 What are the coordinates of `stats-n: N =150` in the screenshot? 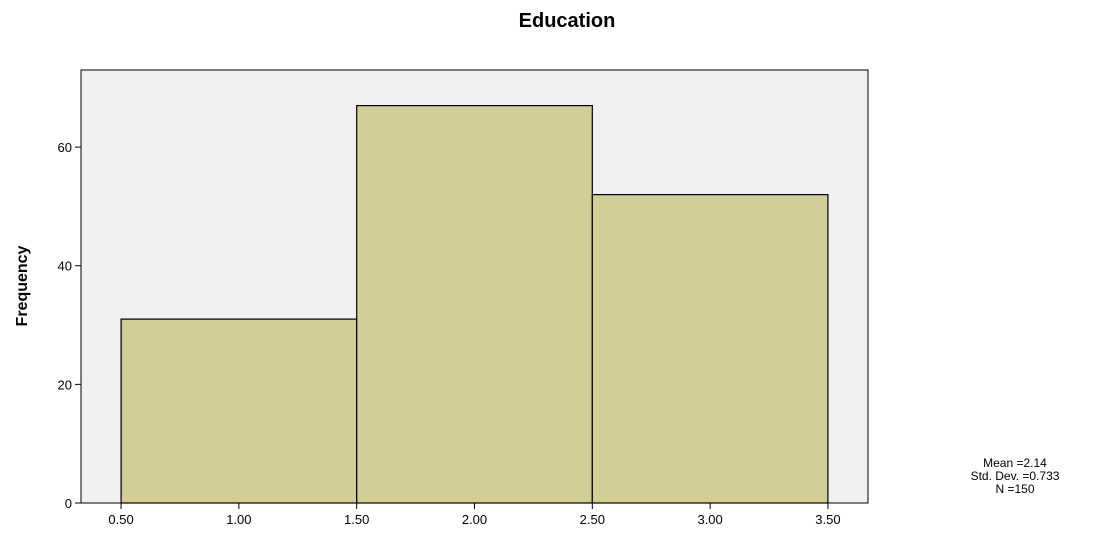 It's located at (1014, 489).